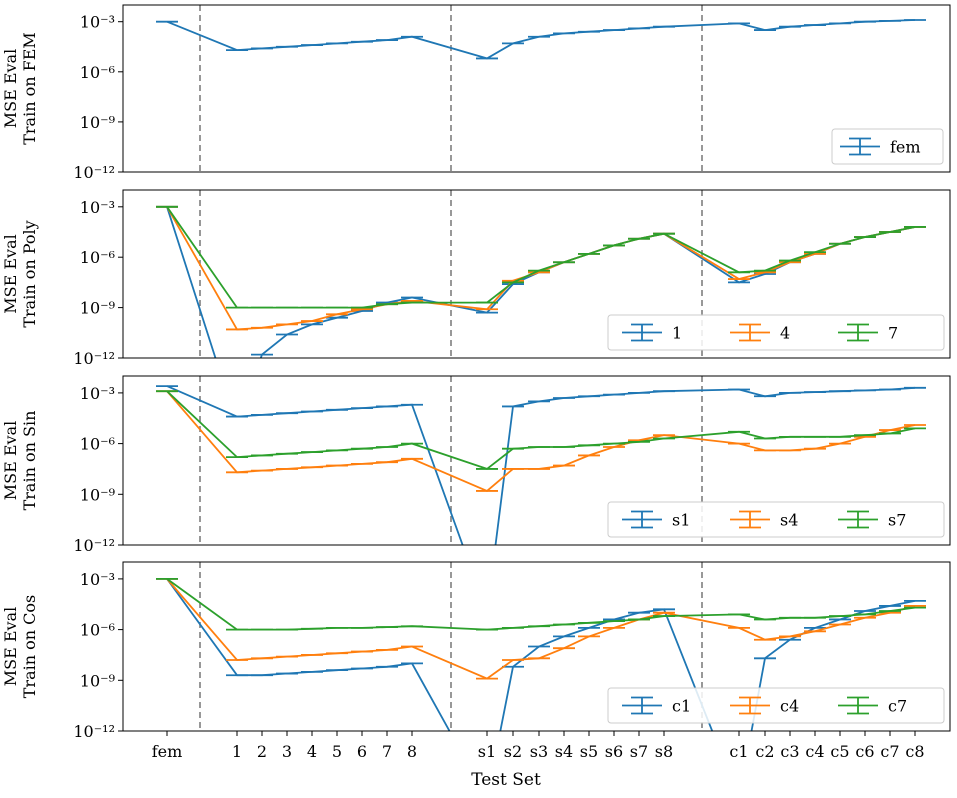 The image size is (957, 798). I want to click on series-line-fem, so click(541, 39).